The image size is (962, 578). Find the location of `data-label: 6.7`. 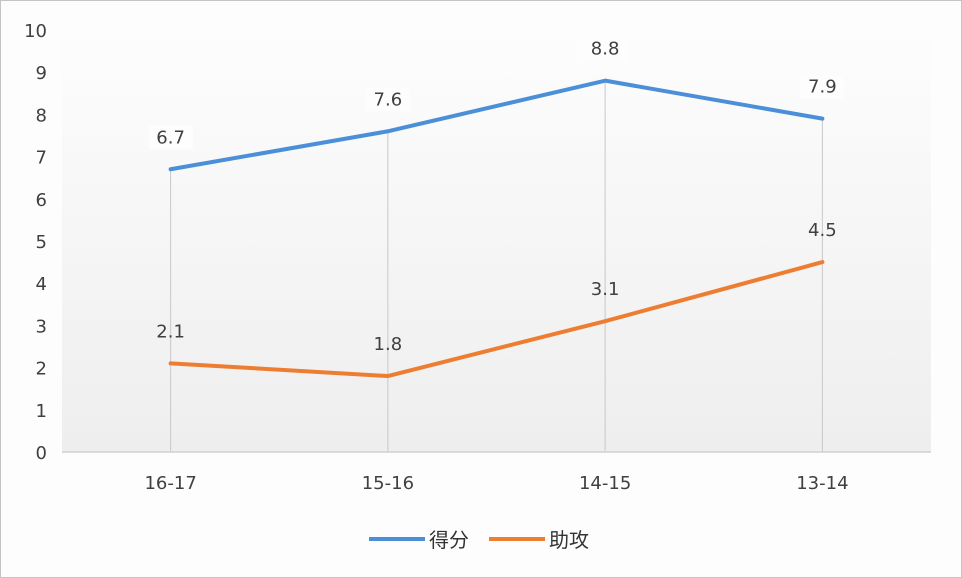

data-label: 6.7 is located at coordinates (170, 137).